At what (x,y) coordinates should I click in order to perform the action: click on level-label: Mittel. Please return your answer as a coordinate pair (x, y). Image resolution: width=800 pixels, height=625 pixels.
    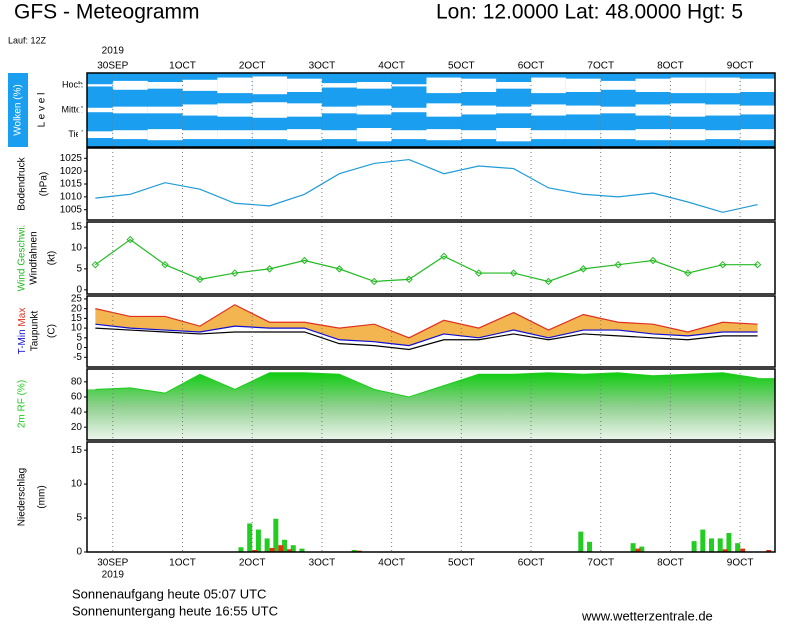
    Looking at the image, I should click on (72, 109).